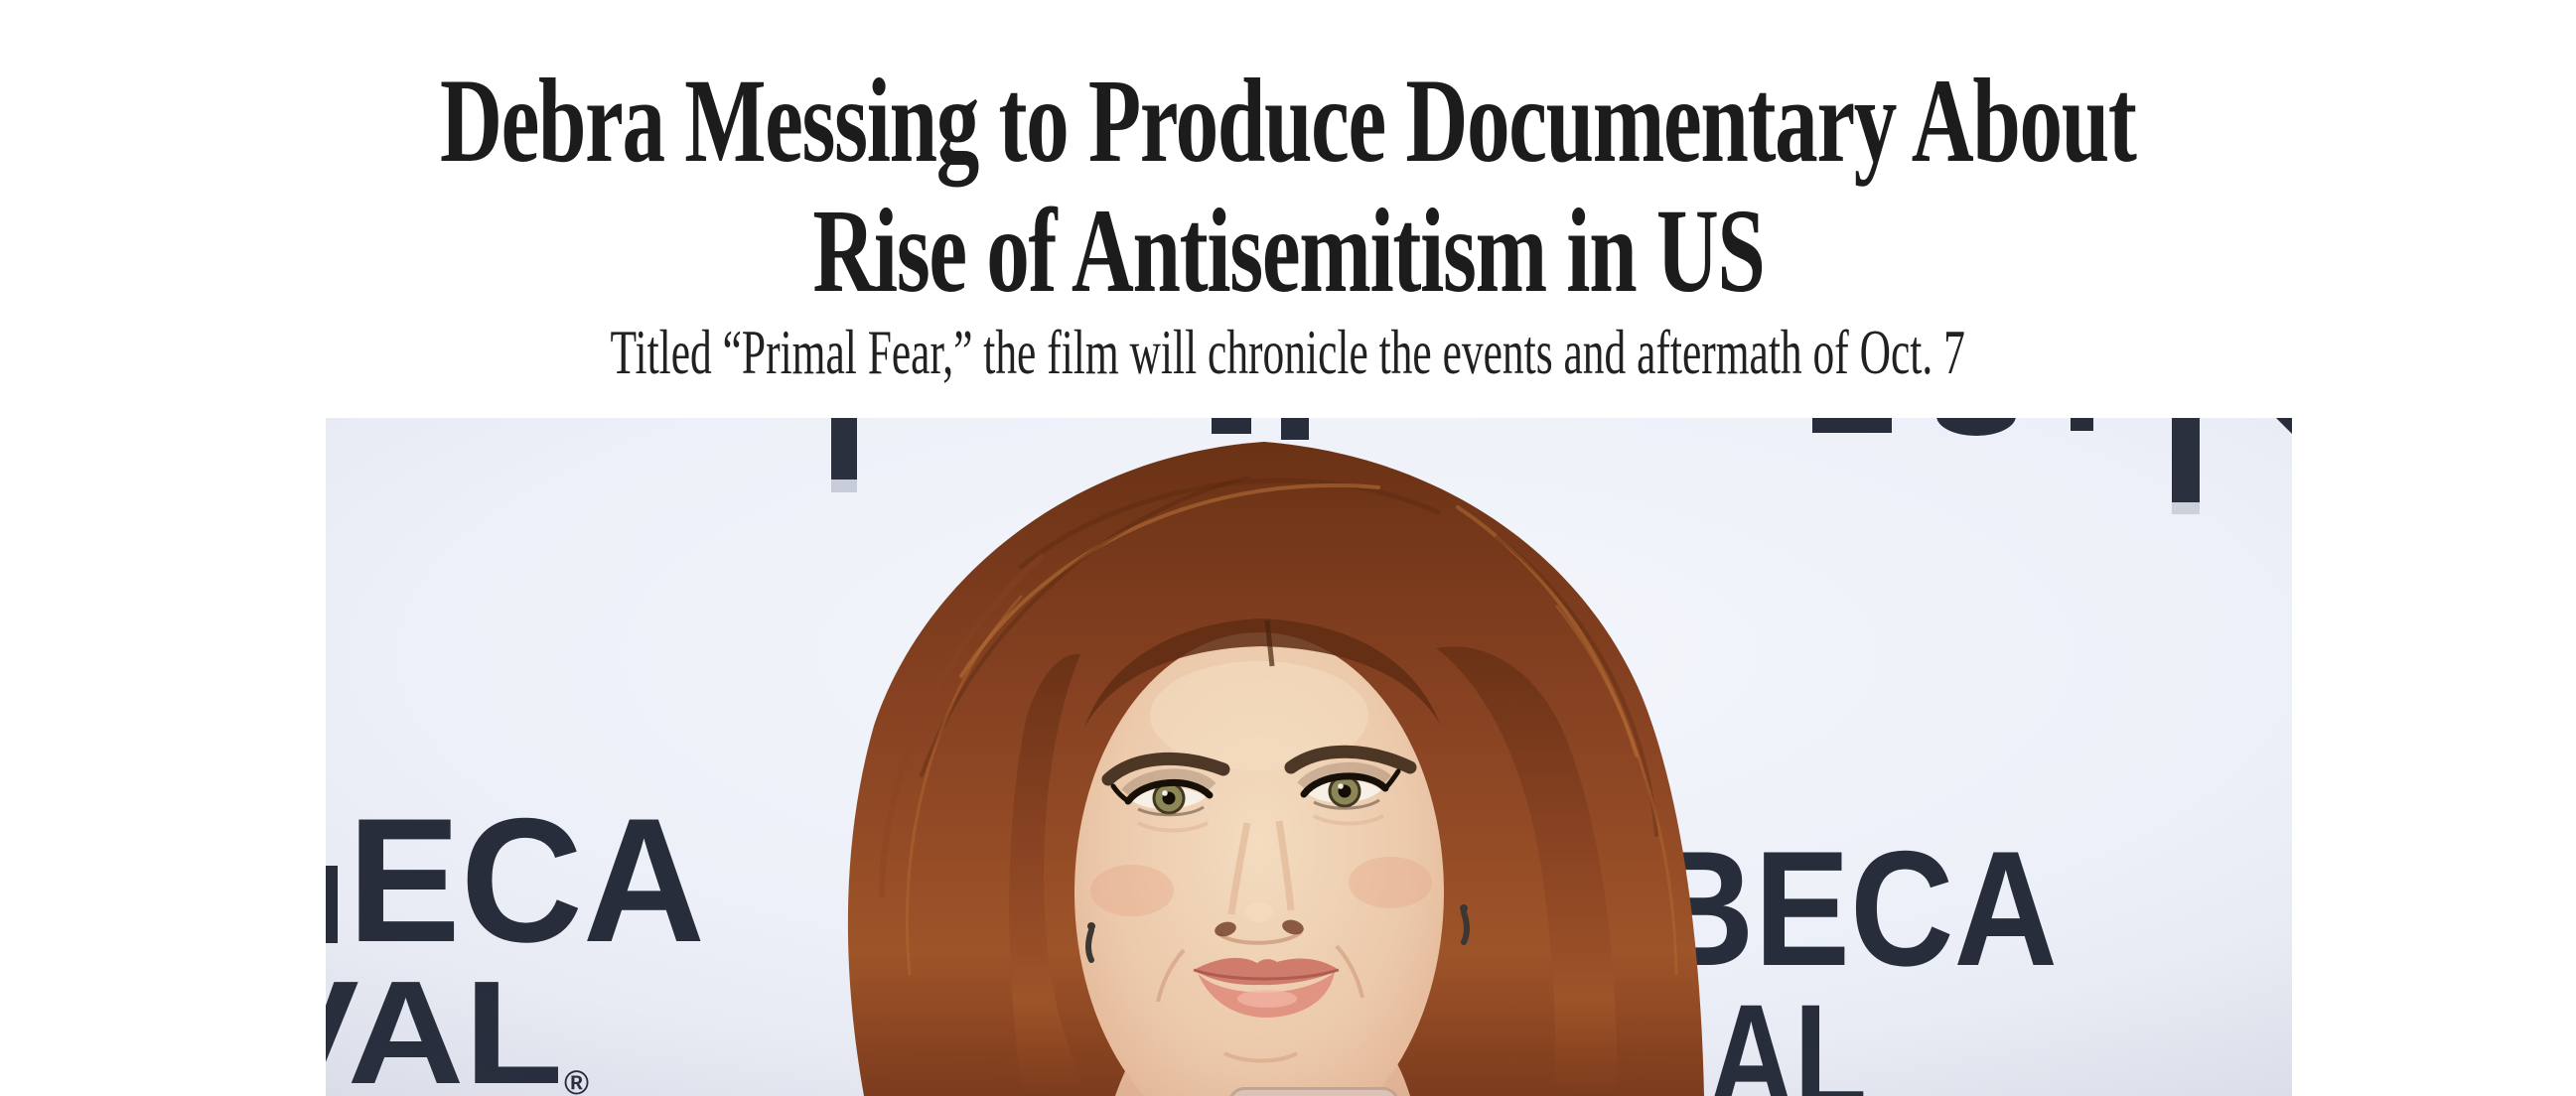  Describe the element at coordinates (1788, 1034) in the screenshot. I see `backdrop-text-right-row2: AL` at that location.